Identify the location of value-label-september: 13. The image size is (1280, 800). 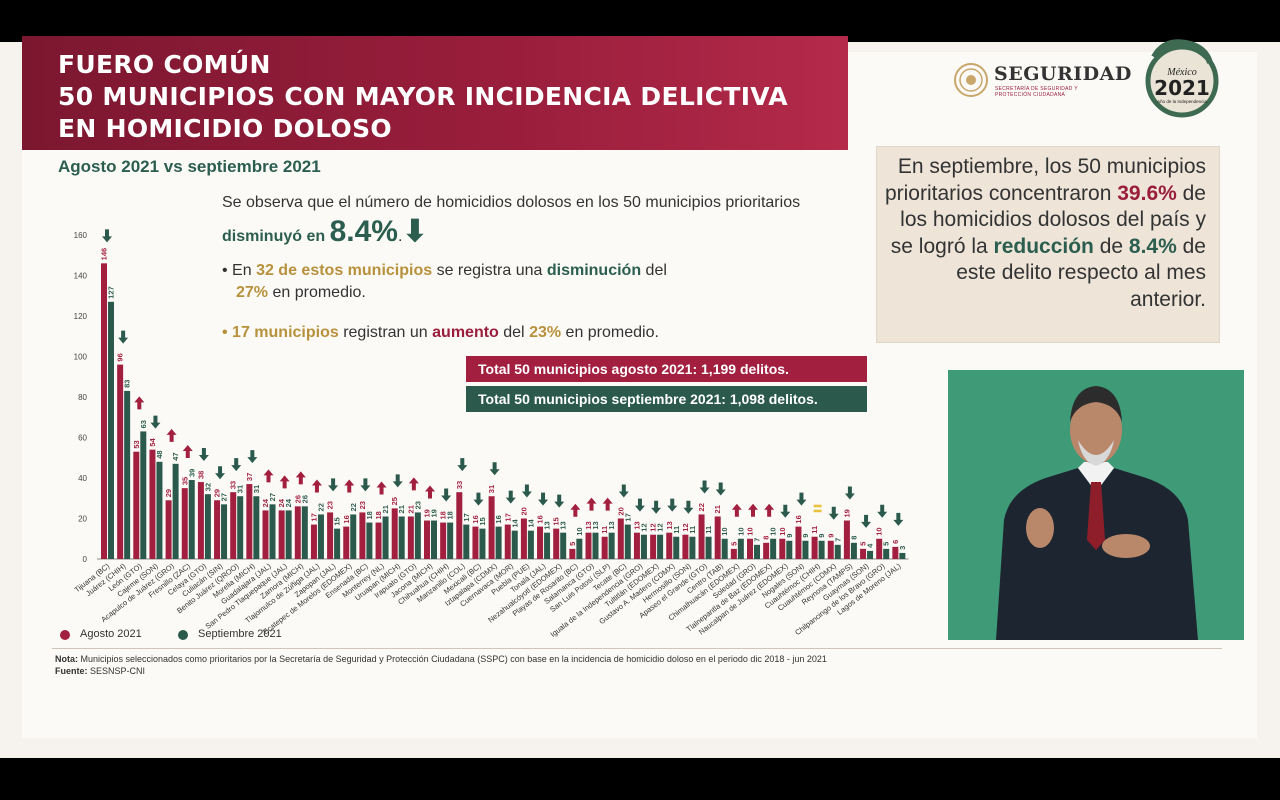
(611, 525).